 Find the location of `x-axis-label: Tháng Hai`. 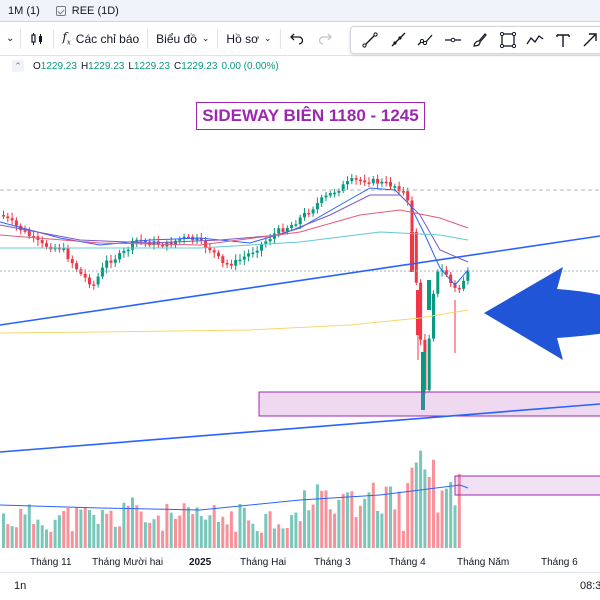

x-axis-label: Tháng Hai is located at coordinates (263, 562).